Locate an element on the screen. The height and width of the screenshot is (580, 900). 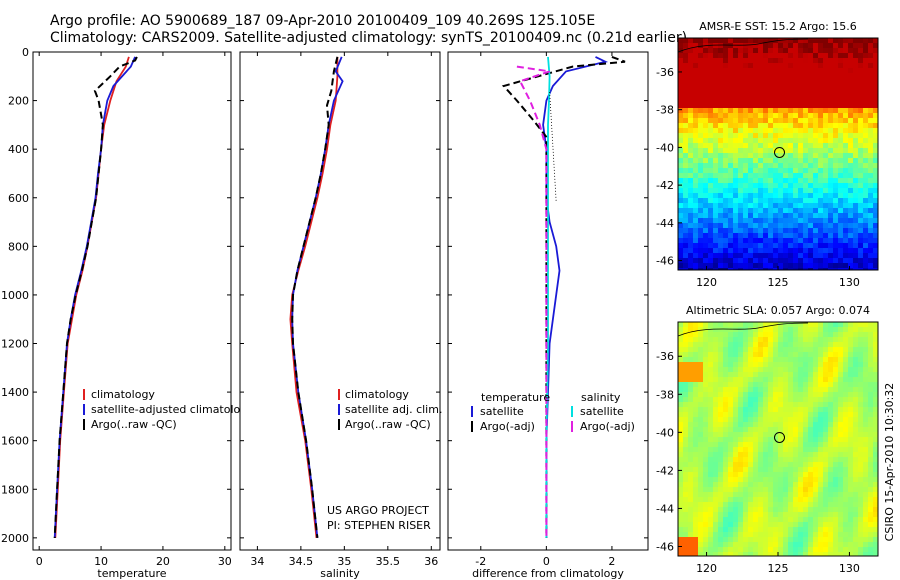
sla-ytick-label: -36 is located at coordinates (665, 356).